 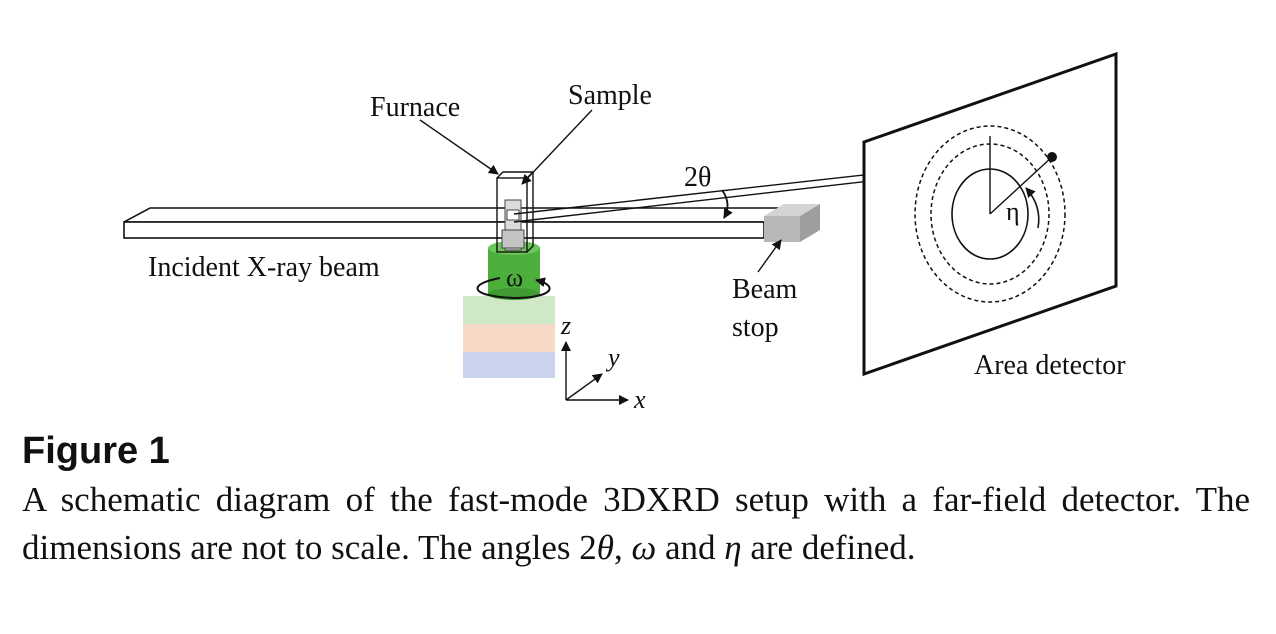 I want to click on omega-rotation-arrow, so click(x=513, y=288).